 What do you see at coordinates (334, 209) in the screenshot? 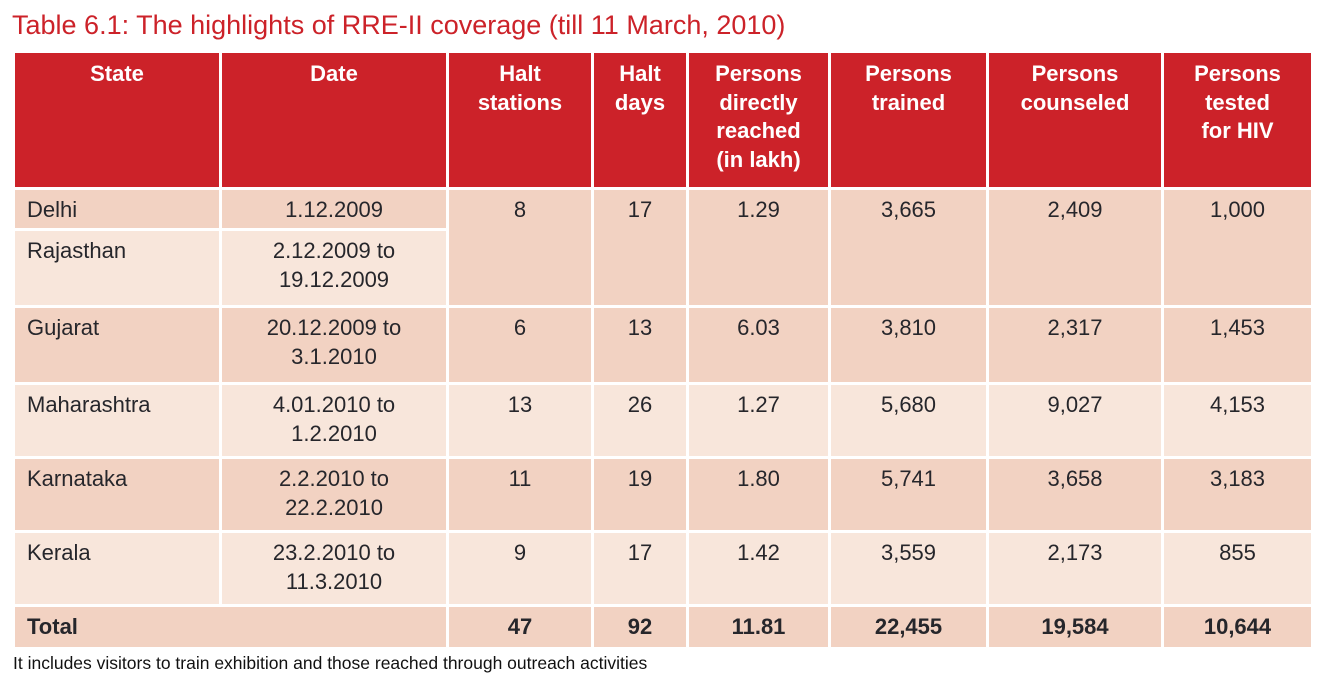
I see `cell-delhi-date: 1.12.2009` at bounding box center [334, 209].